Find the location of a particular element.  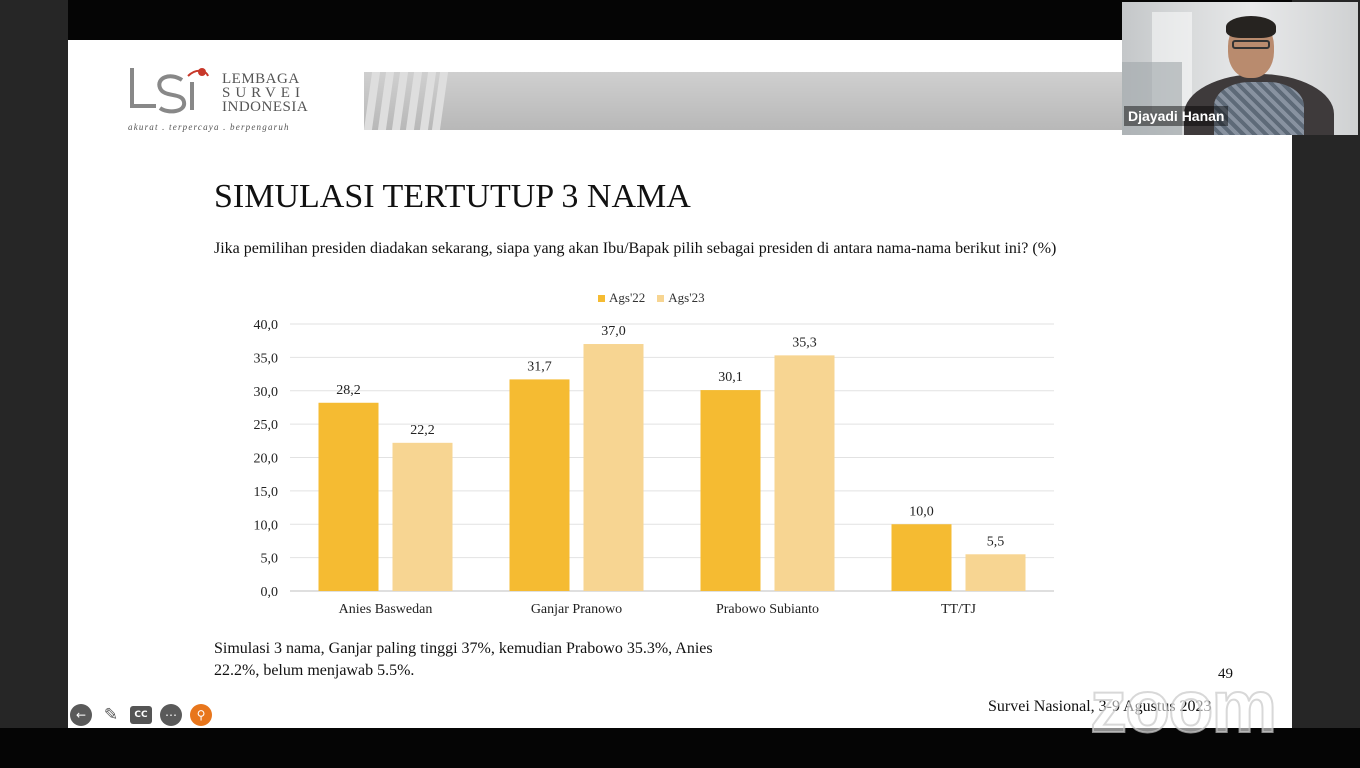

x-tick-label: TT/TJ is located at coordinates (959, 609).